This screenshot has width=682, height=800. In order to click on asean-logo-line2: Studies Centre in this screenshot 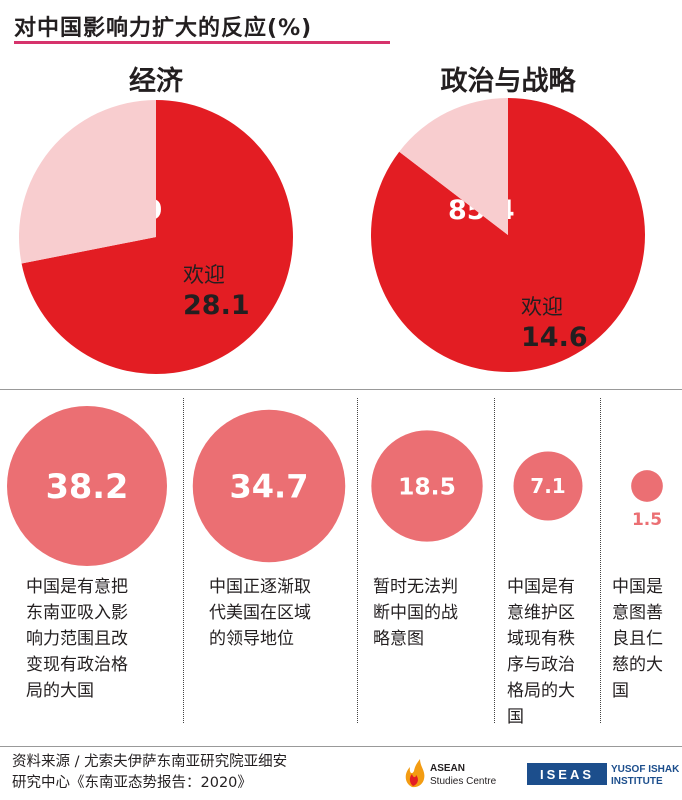, I will do `click(463, 781)`.